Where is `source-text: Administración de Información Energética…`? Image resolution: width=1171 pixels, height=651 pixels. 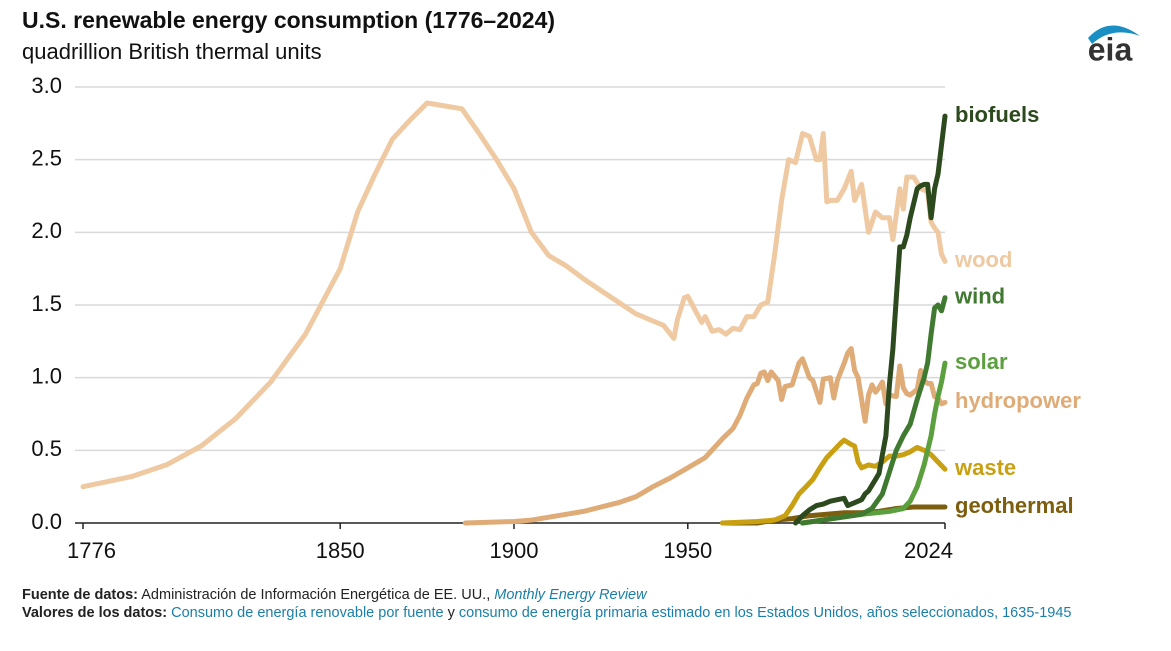 source-text: Administración de Información Energética… is located at coordinates (316, 595).